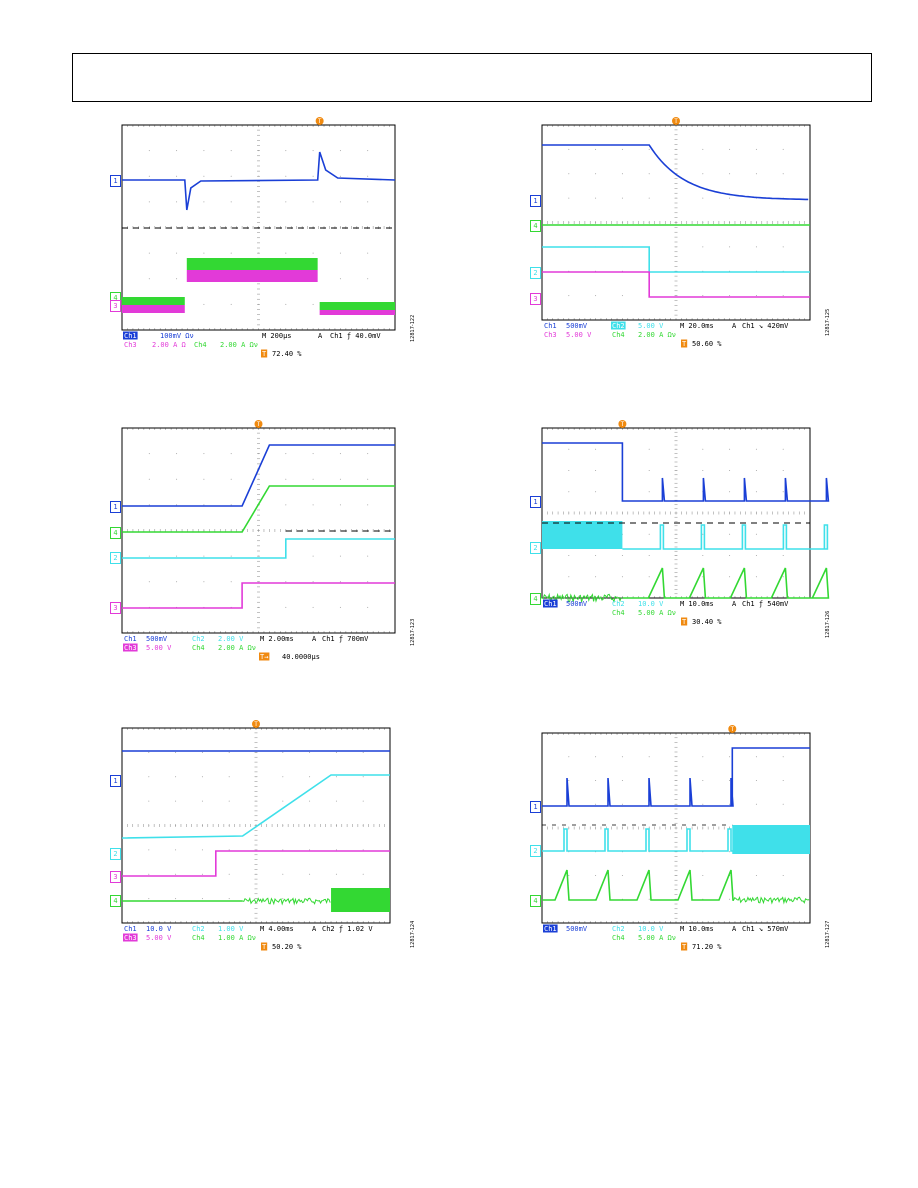  I want to click on graticule, so click(676, 513).